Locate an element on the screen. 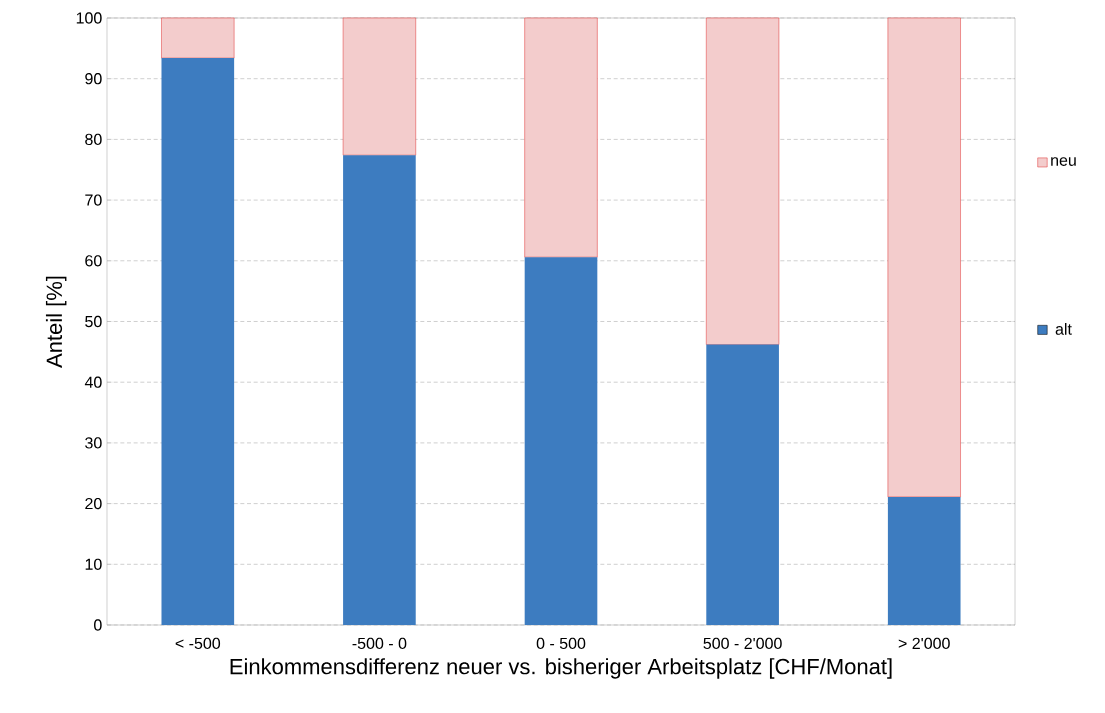  x-tick-label: -500 - 0 is located at coordinates (379, 643).